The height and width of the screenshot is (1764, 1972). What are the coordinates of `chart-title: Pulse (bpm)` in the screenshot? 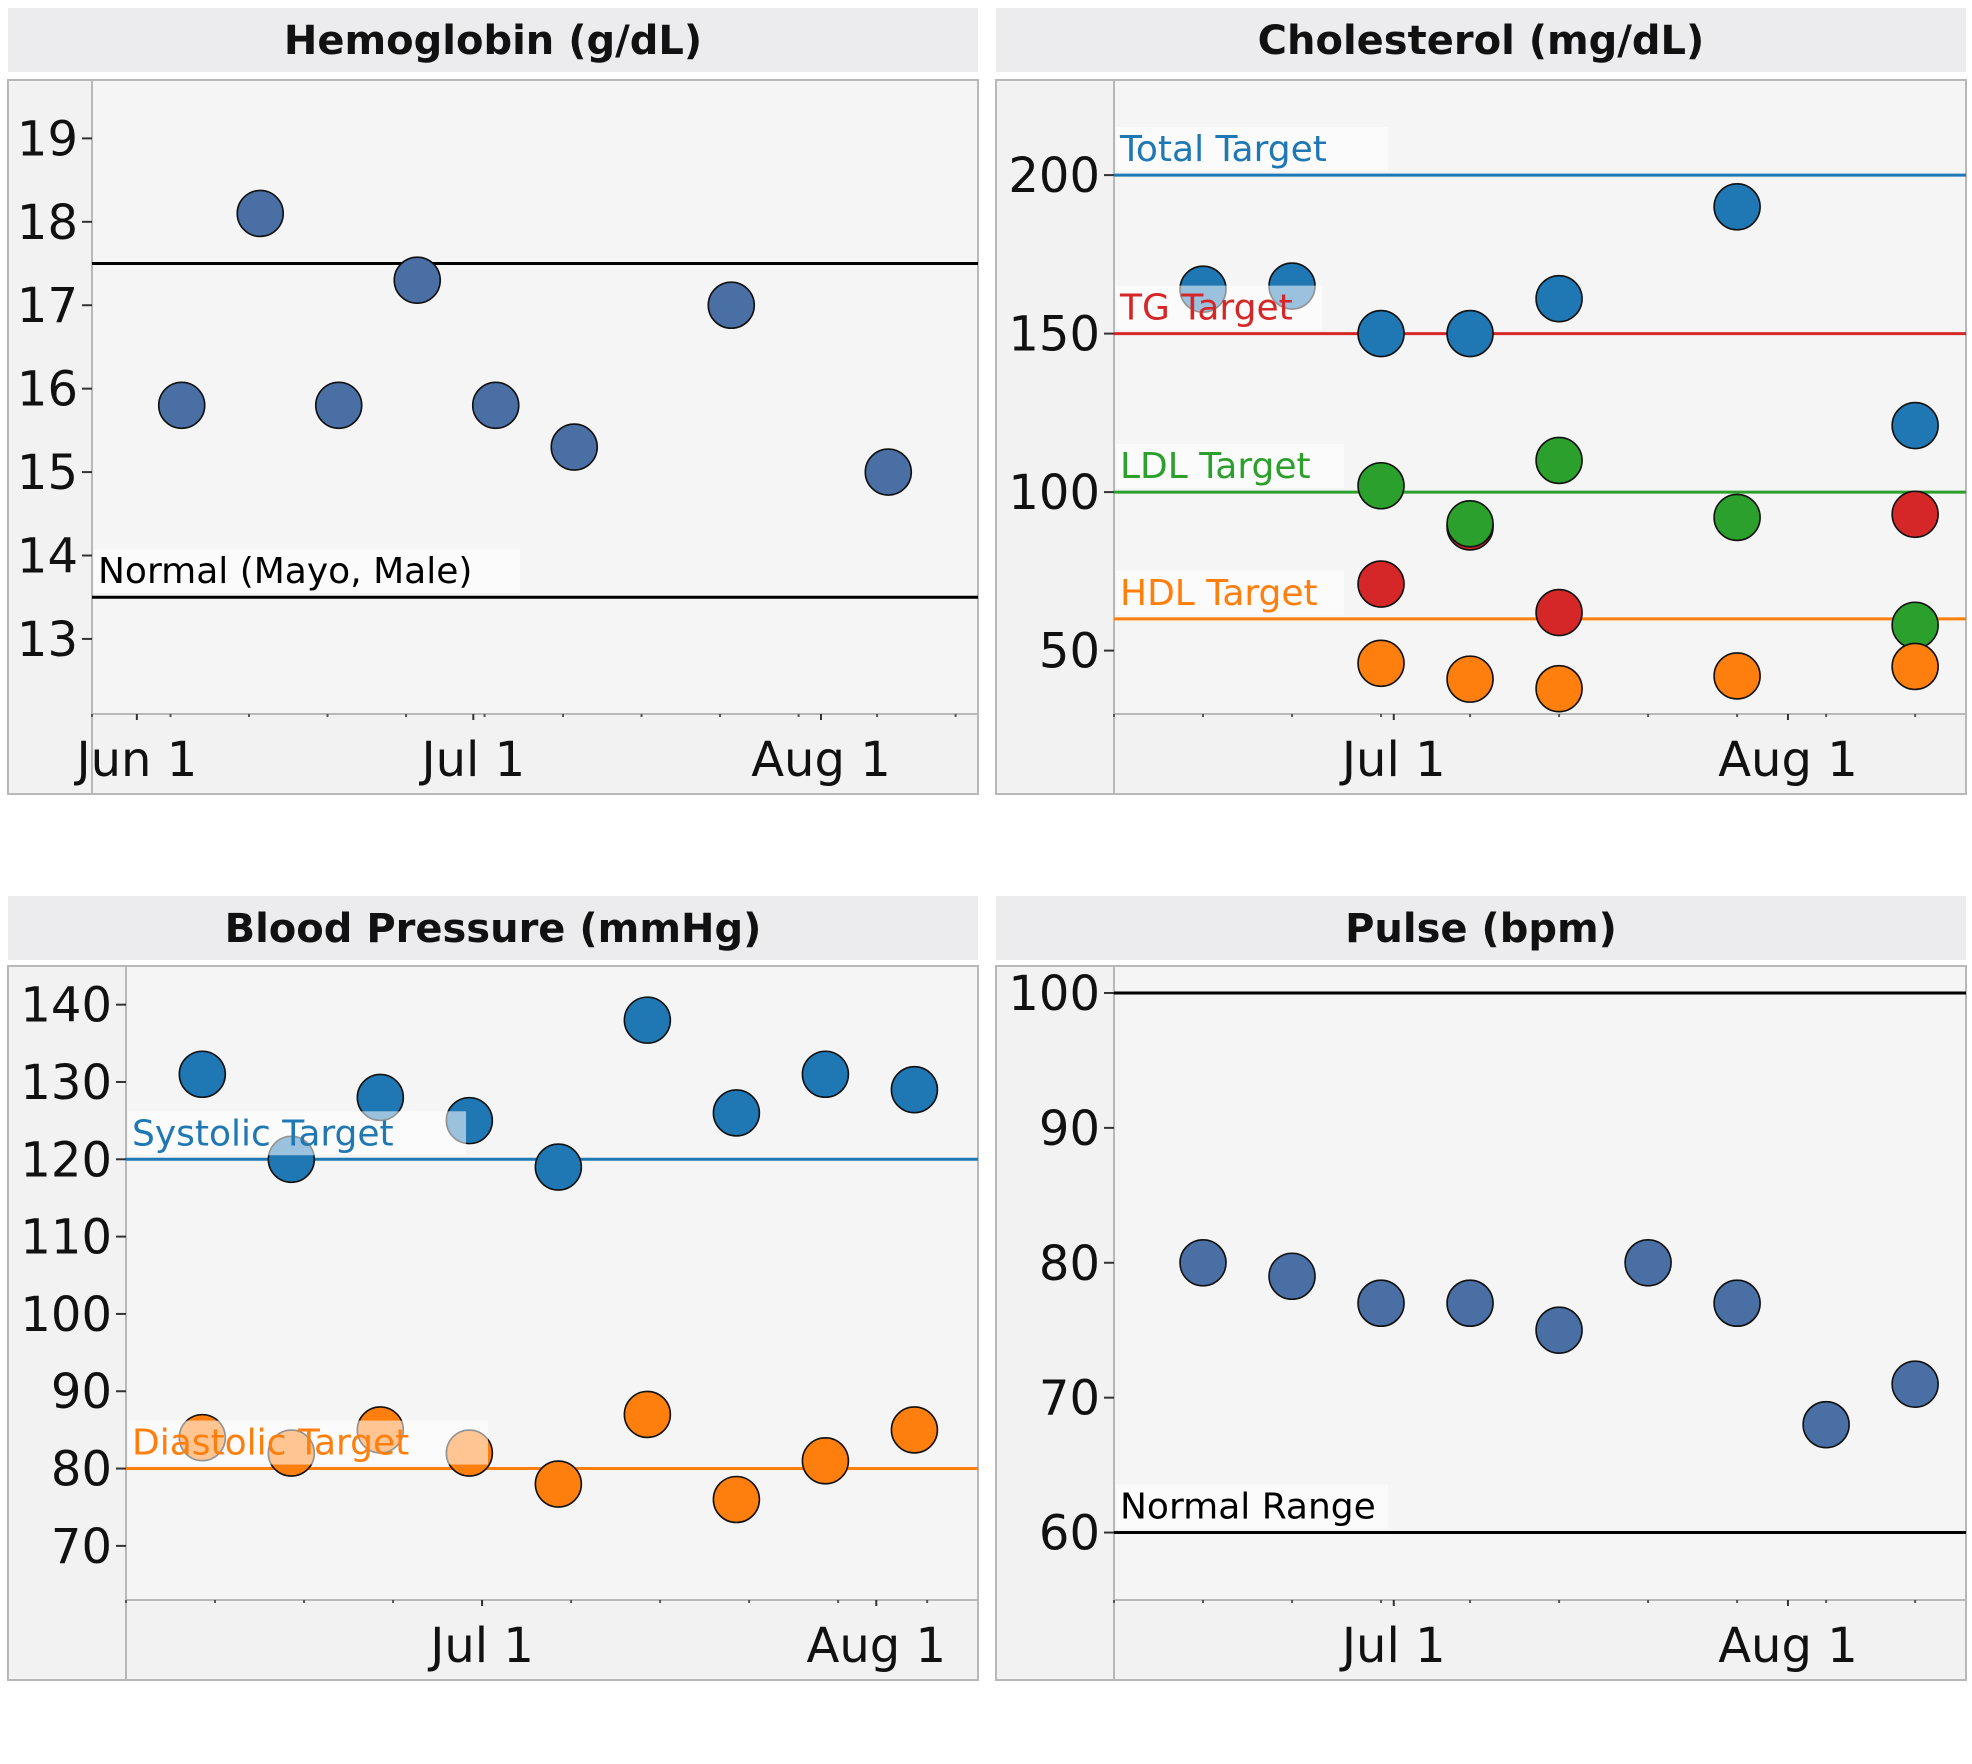 It's located at (1481, 929).